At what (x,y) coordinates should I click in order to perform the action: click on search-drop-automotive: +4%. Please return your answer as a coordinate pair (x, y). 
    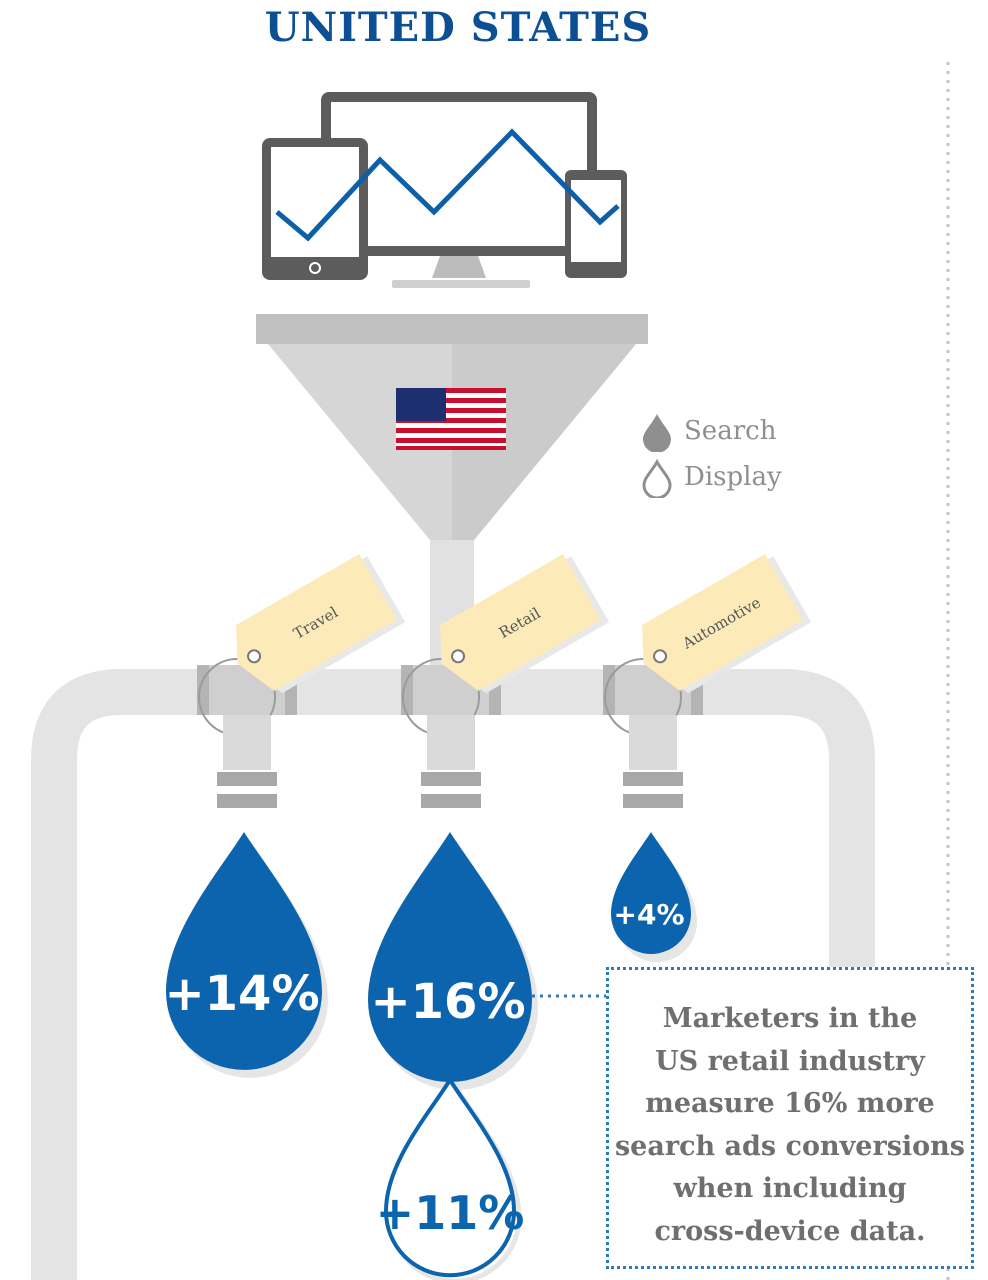
    Looking at the image, I should click on (654, 897).